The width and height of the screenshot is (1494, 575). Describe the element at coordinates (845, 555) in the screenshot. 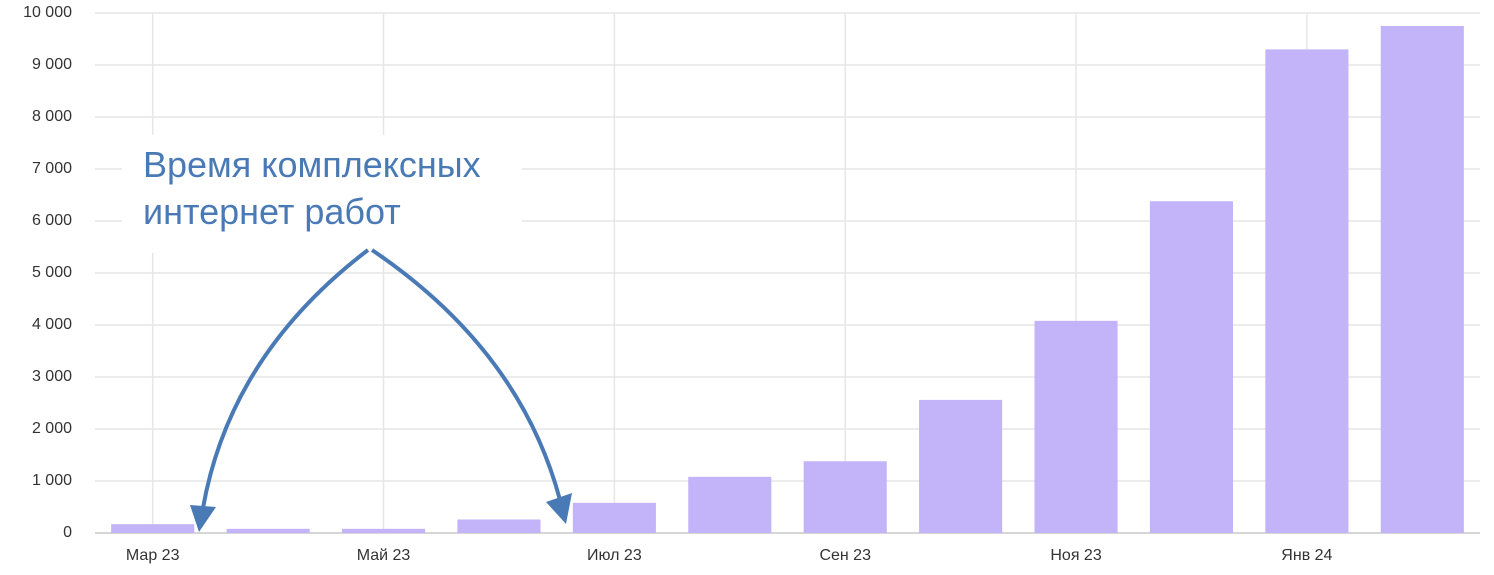

I see `x-tick-label: Сен 23` at that location.